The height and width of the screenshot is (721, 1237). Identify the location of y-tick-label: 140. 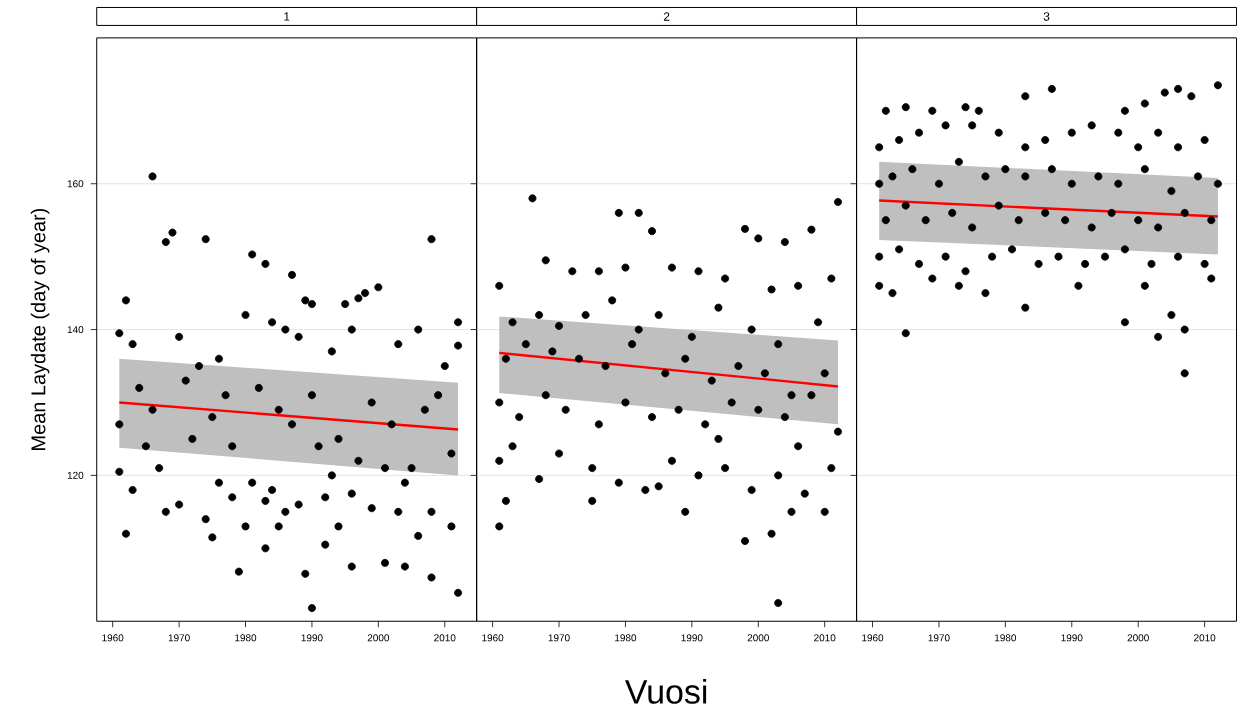
(75, 330).